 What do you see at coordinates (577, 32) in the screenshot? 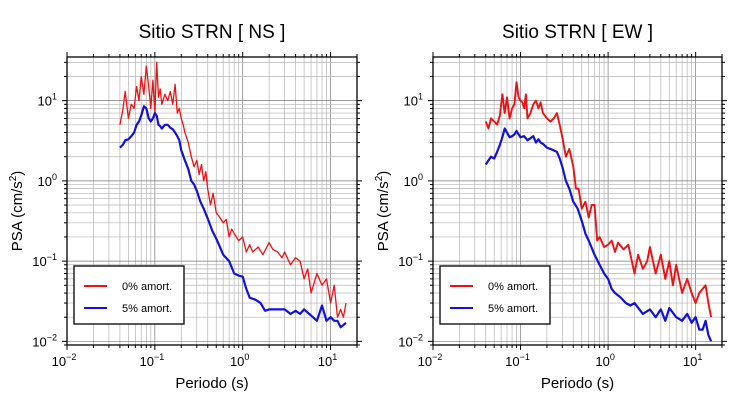
I see `chart-title: Sitio STRN [ EW ]` at bounding box center [577, 32].